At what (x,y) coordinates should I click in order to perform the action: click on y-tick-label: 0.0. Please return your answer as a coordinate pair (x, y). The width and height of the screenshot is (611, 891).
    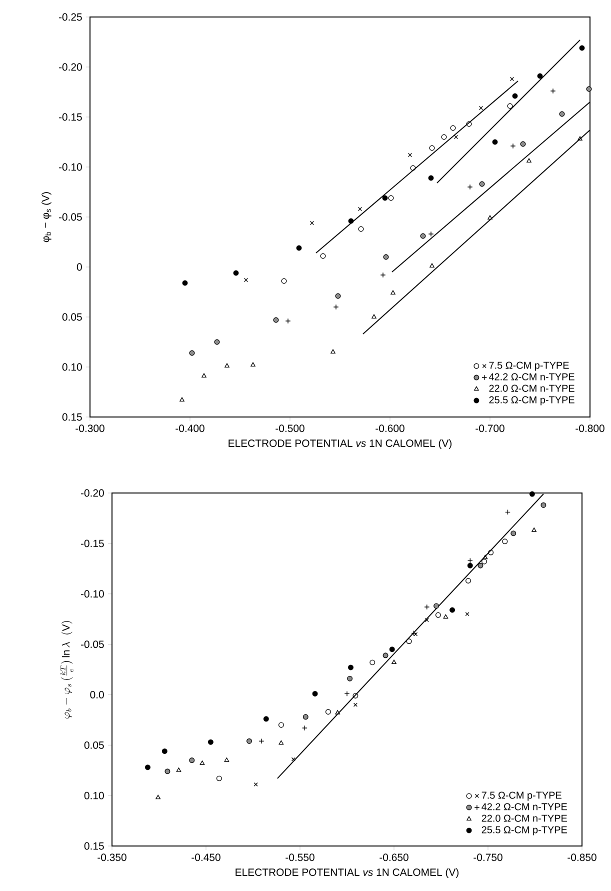
    Looking at the image, I should click on (97, 694).